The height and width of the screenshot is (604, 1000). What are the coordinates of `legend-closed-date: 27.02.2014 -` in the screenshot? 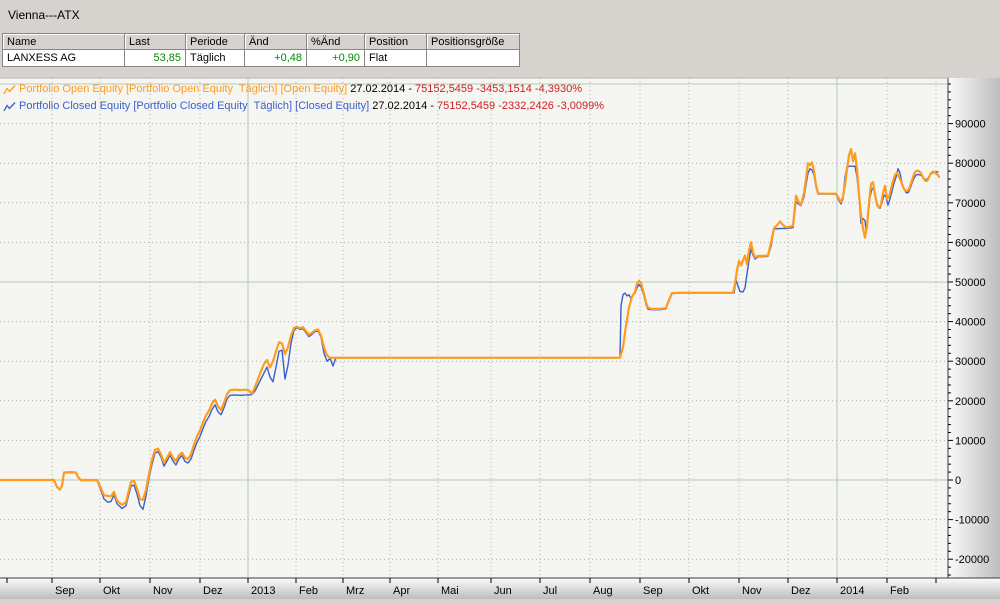 It's located at (405, 106).